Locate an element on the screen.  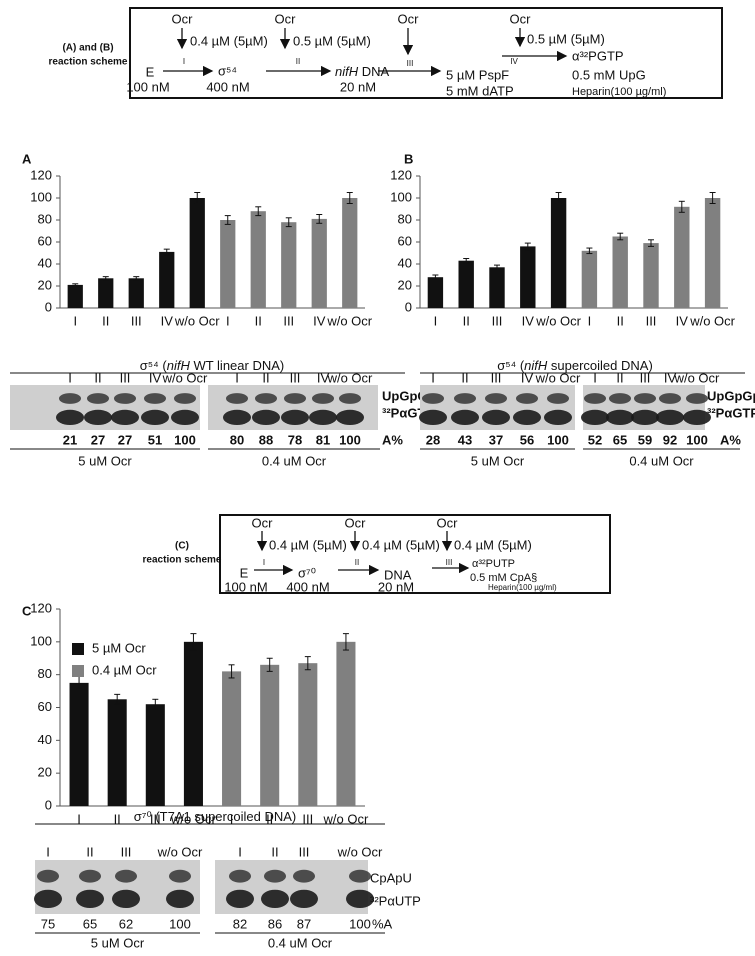
reagent: Heparin(100 µg/ml) is located at coordinates (522, 587).